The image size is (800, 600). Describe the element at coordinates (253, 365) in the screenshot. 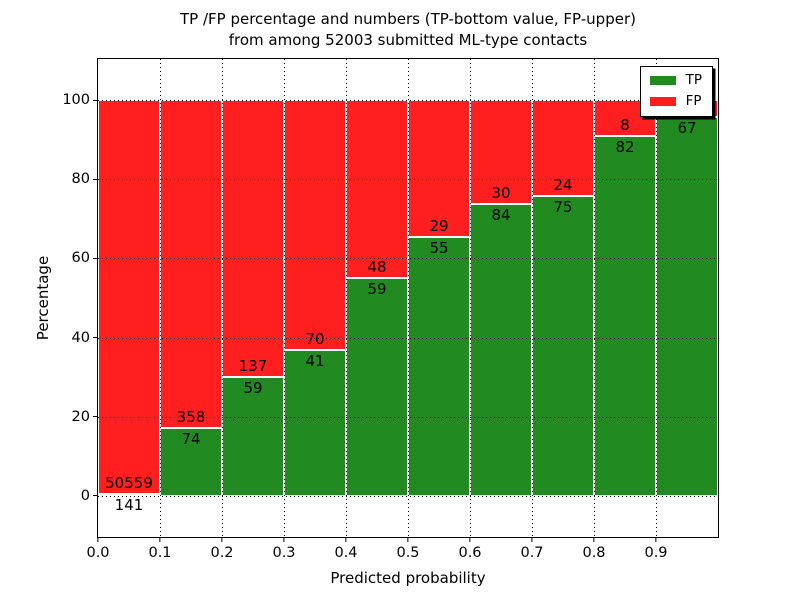

I see `fp-count-label: 137` at that location.